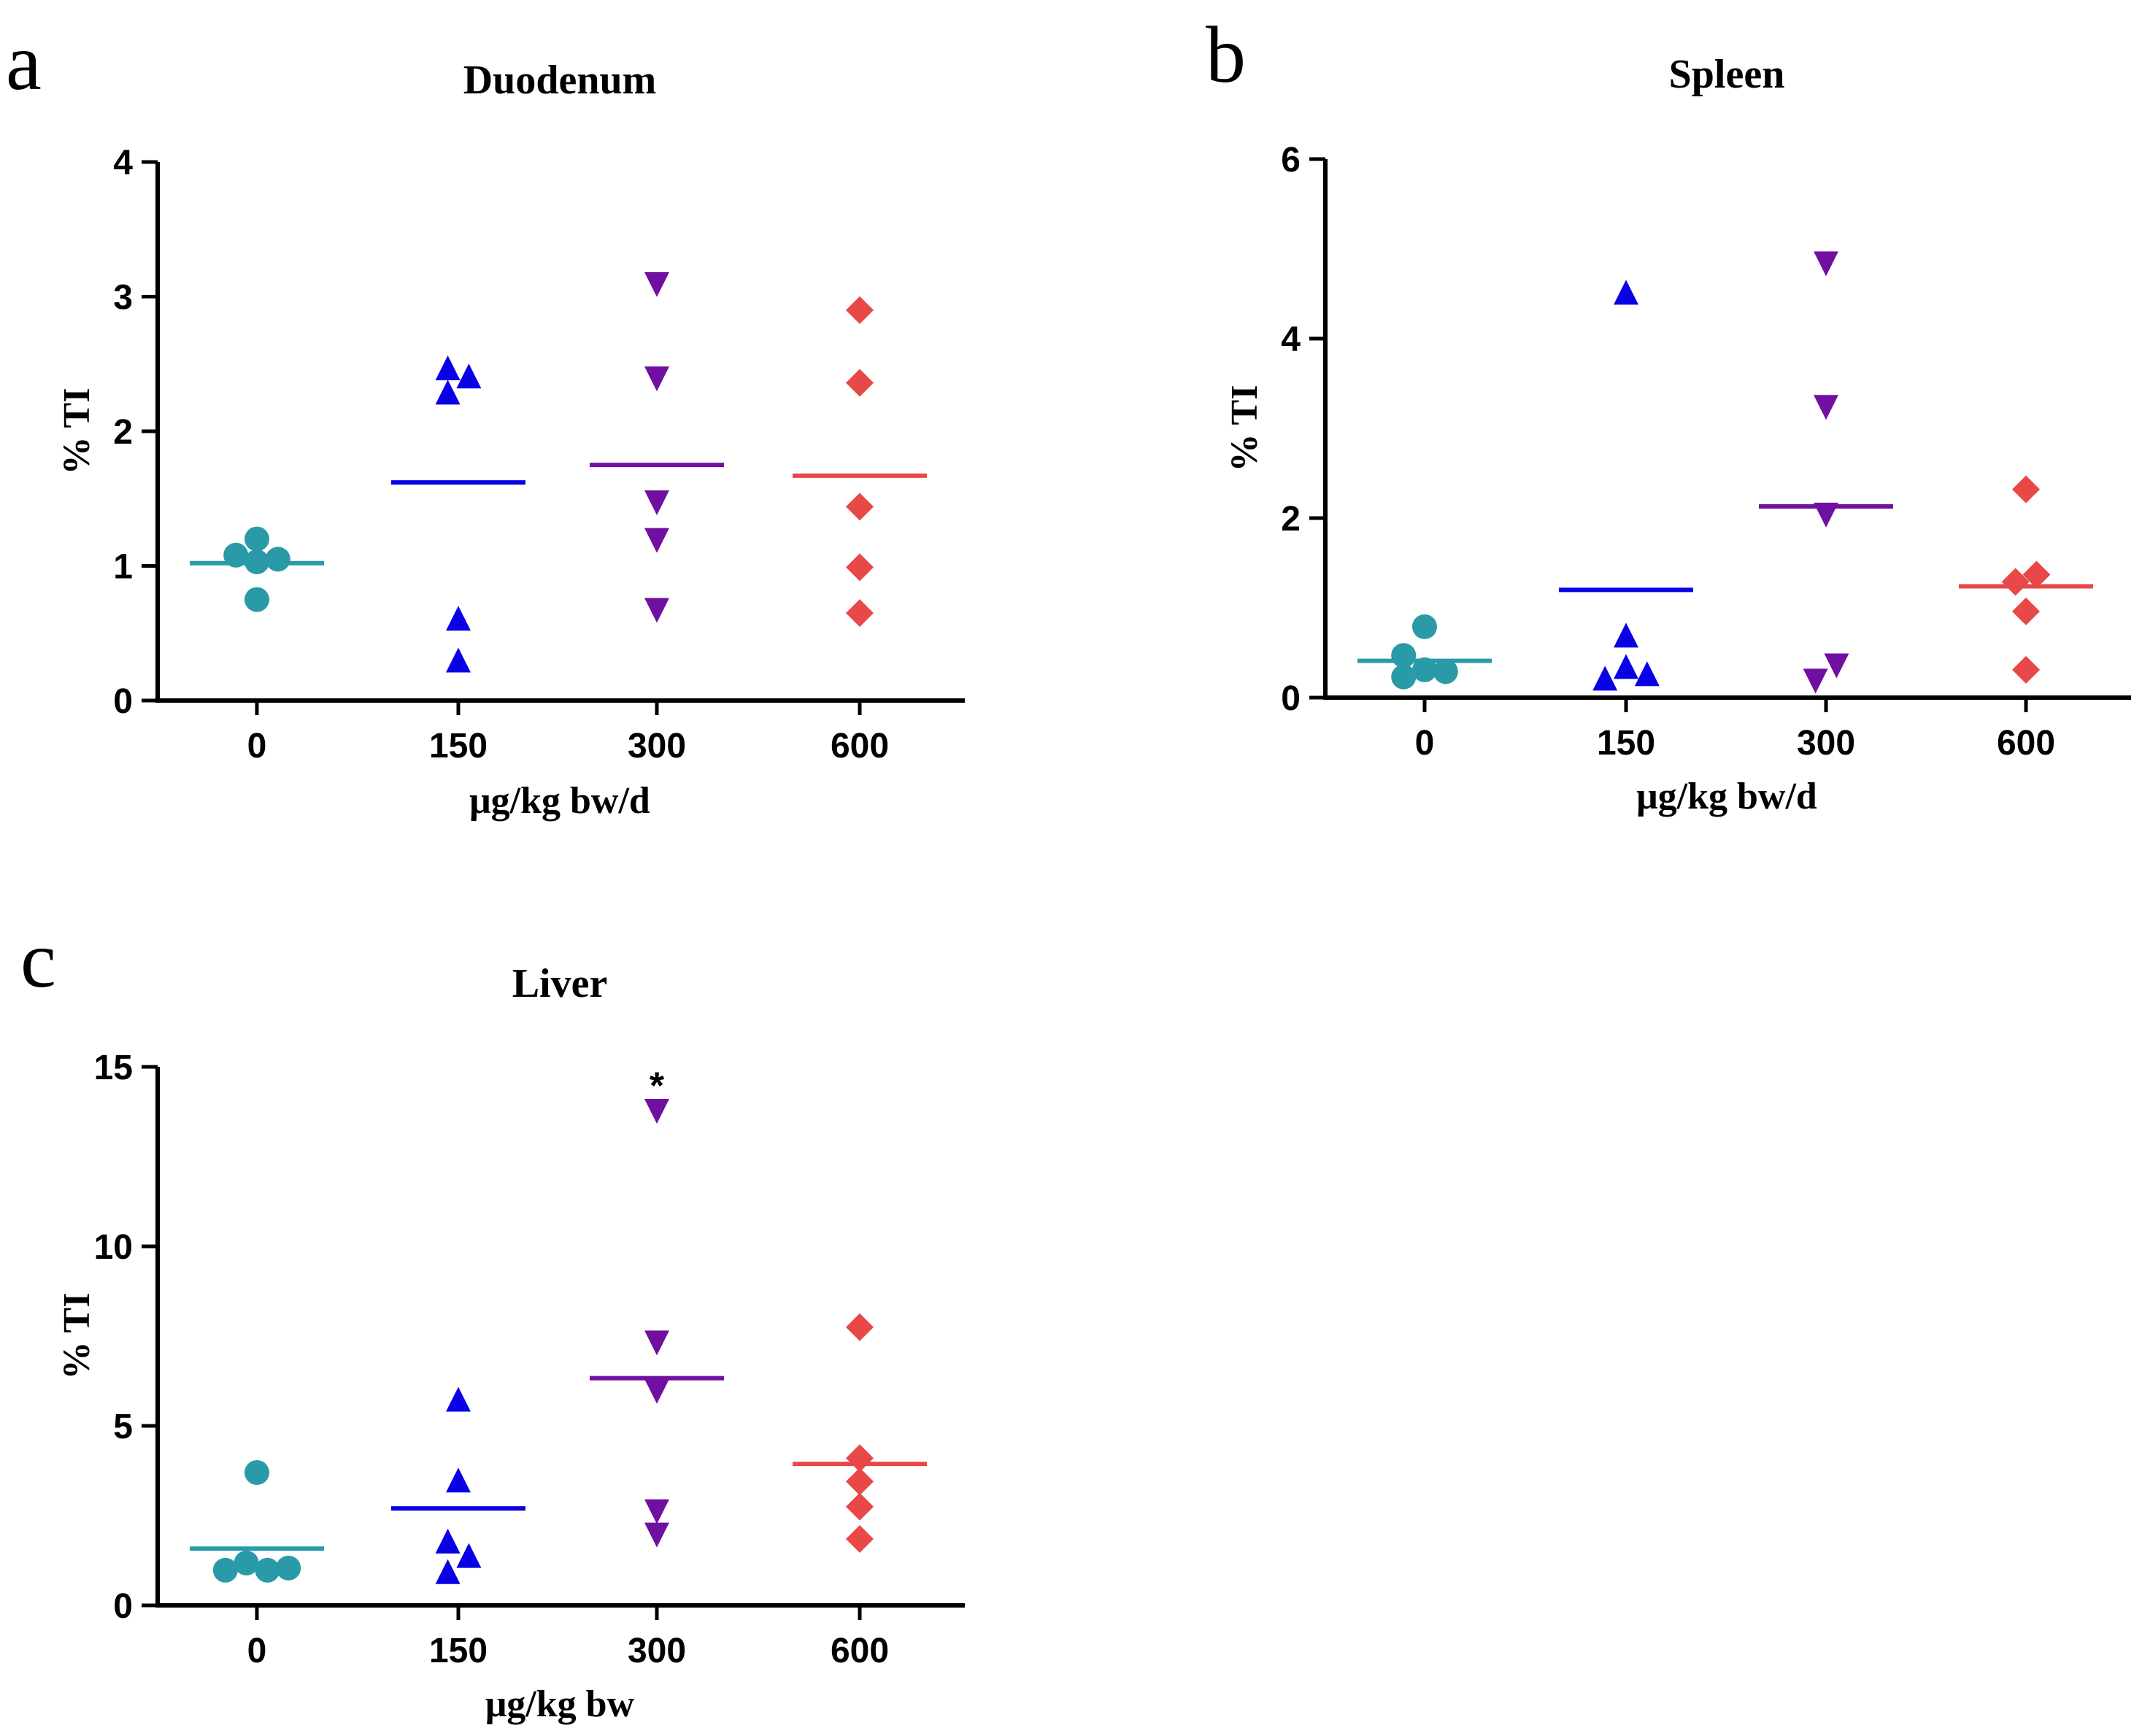 This screenshot has width=2134, height=1736. What do you see at coordinates (38, 959) in the screenshot?
I see `panel-letter: c` at bounding box center [38, 959].